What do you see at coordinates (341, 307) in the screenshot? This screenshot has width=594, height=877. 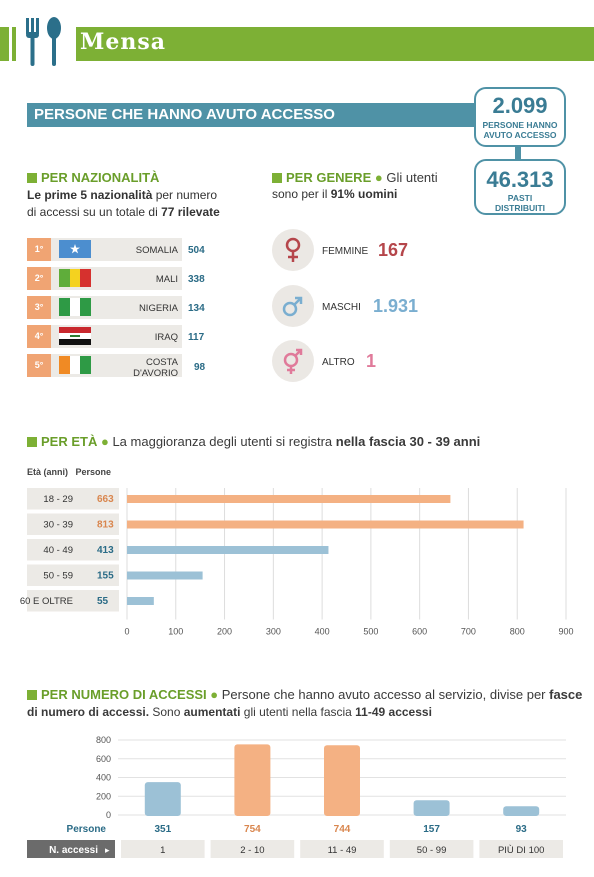 I see `gender-label: MASCHI` at bounding box center [341, 307].